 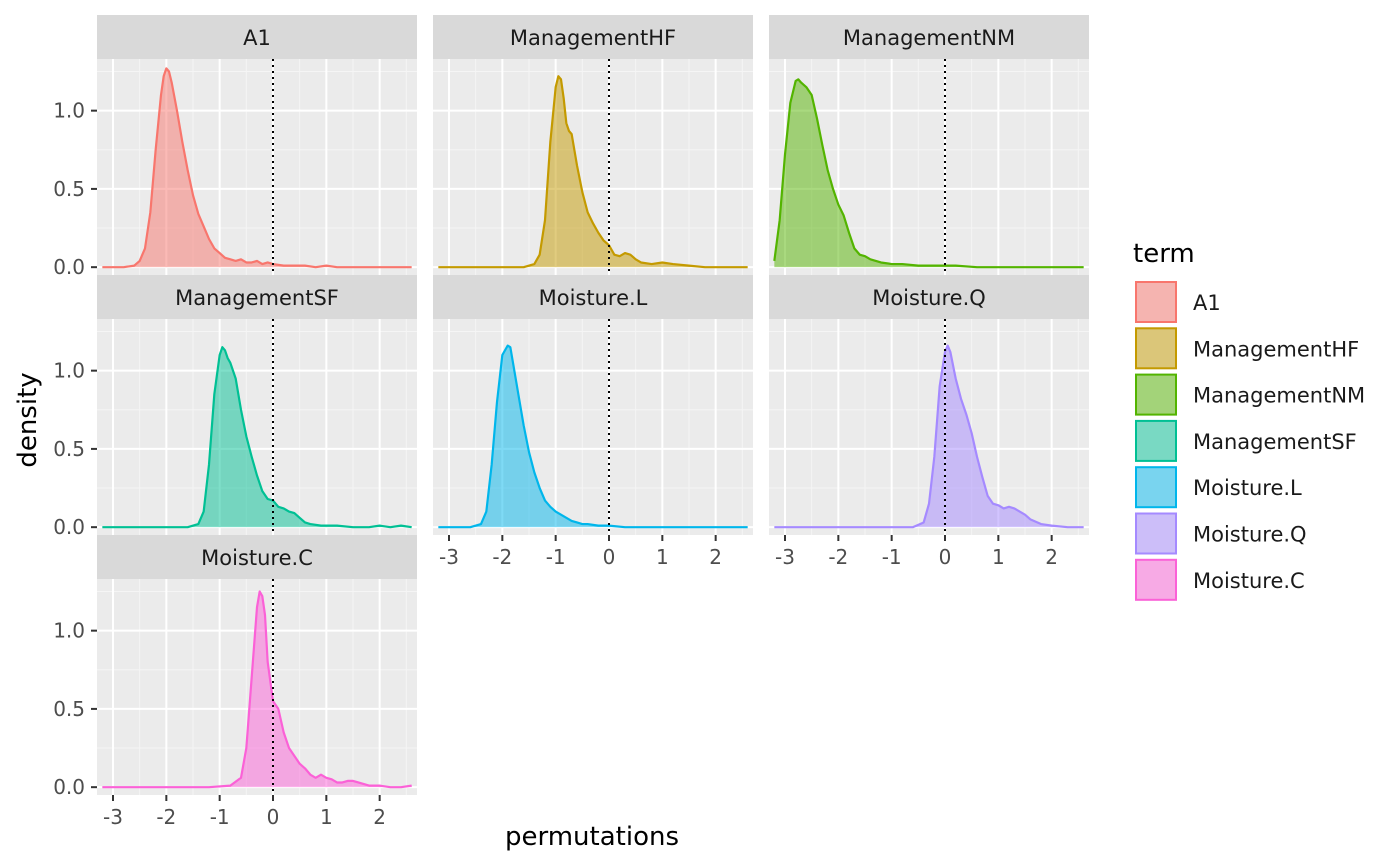 What do you see at coordinates (1249, 581) in the screenshot?
I see `legend-label: Moisture.C` at bounding box center [1249, 581].